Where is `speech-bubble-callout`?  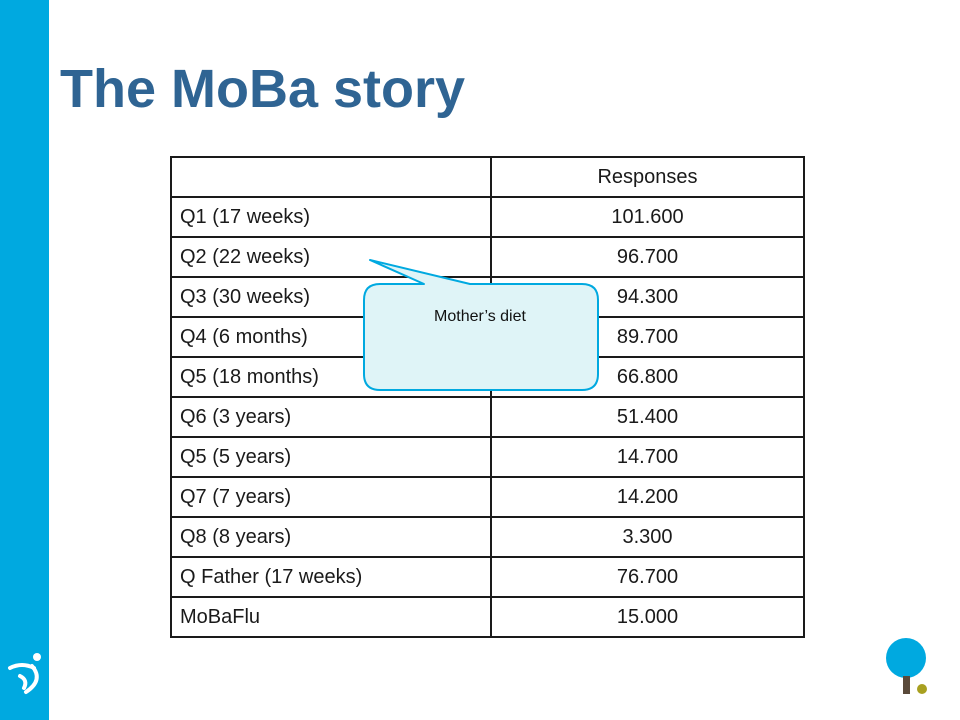
speech-bubble-callout is located at coordinates (481, 325).